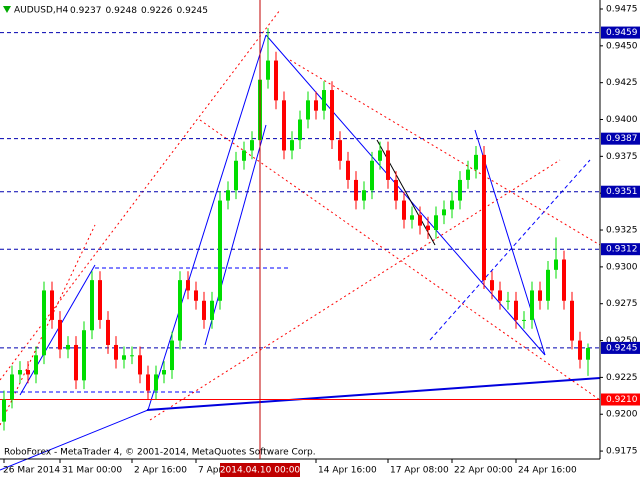  What do you see at coordinates (622, 231) in the screenshot?
I see `y-tick-label: 0.9325` at bounding box center [622, 231].